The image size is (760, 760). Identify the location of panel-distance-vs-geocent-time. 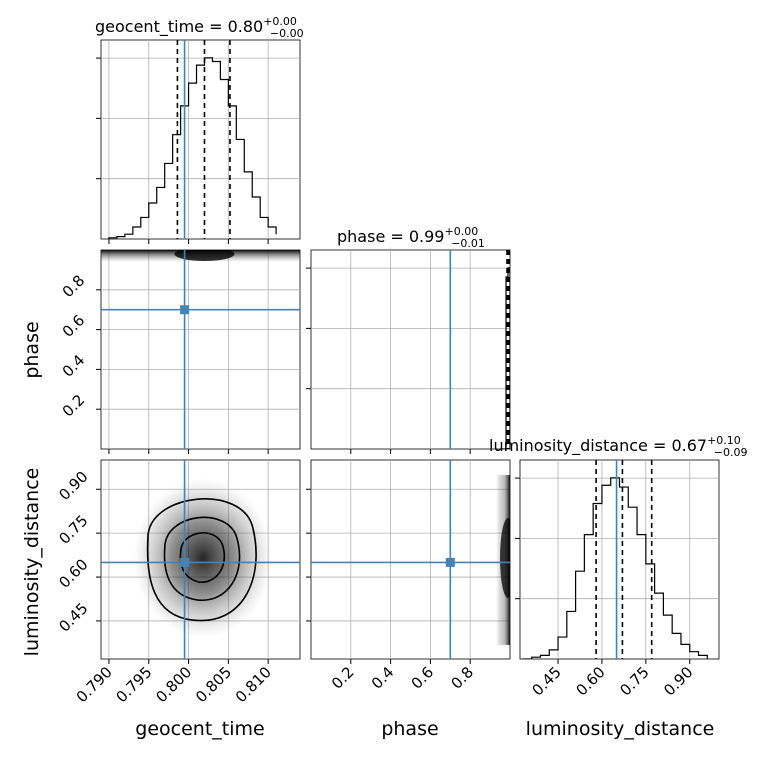
(198, 561).